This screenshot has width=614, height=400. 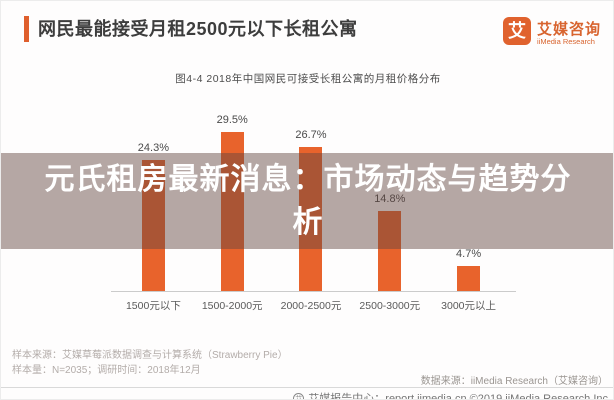 I want to click on bar-group: 14.8%, so click(x=389, y=242).